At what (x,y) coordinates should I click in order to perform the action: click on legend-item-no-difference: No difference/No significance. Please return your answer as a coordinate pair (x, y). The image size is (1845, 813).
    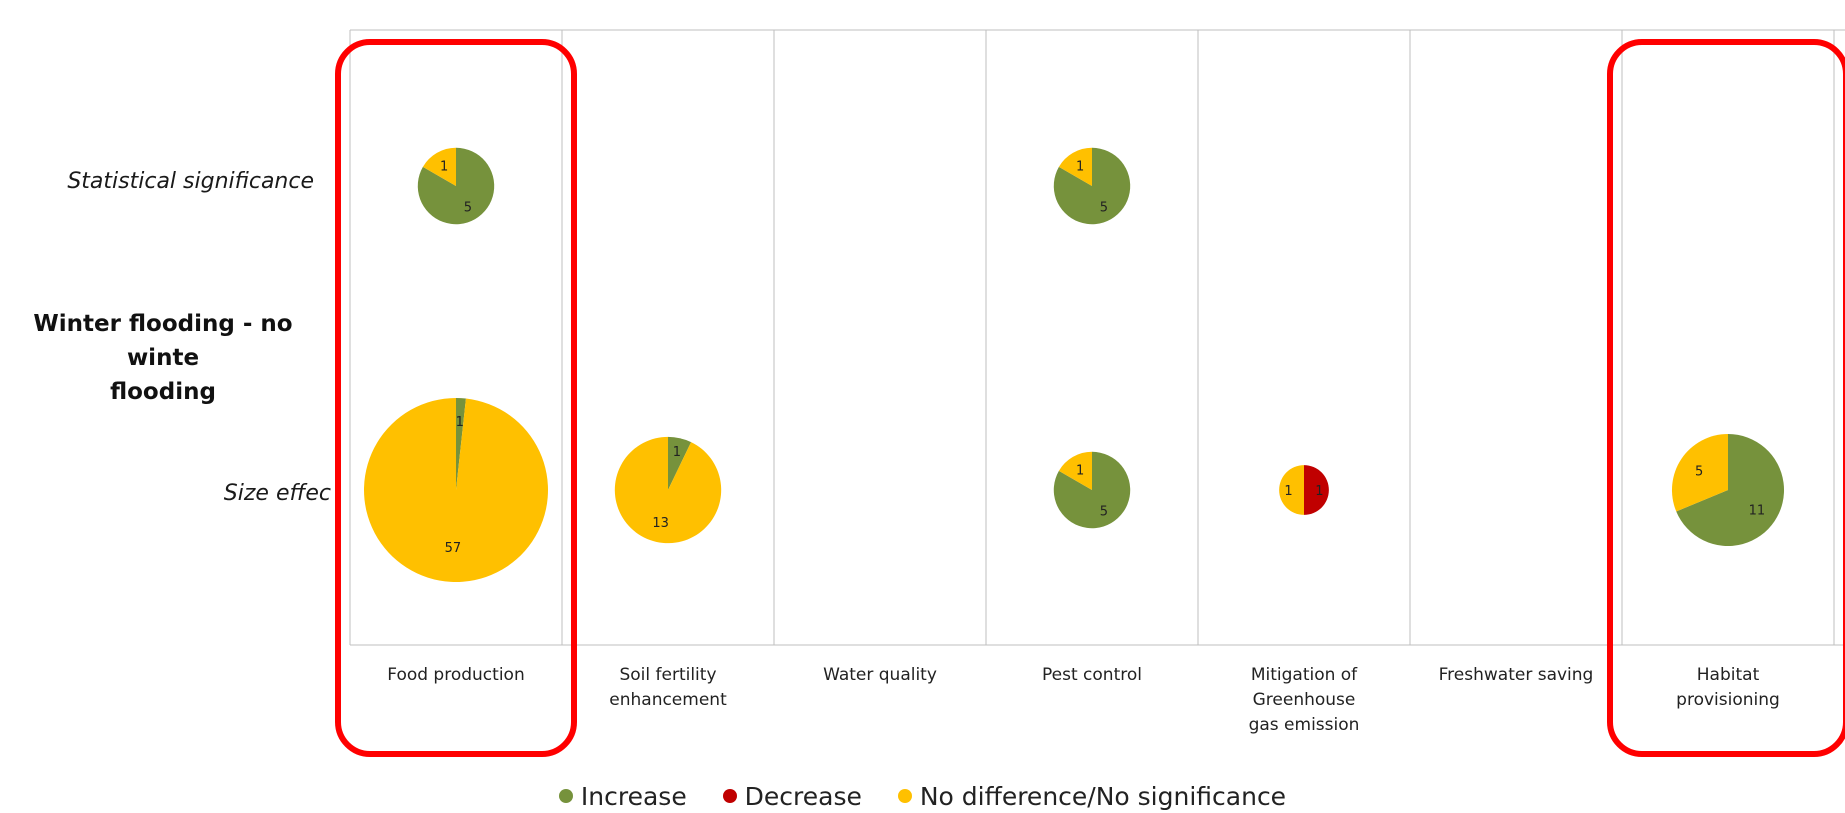
    Looking at the image, I should click on (1092, 796).